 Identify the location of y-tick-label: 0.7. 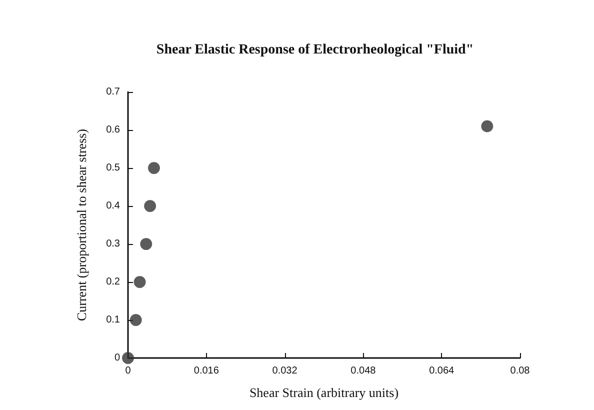
(113, 92).